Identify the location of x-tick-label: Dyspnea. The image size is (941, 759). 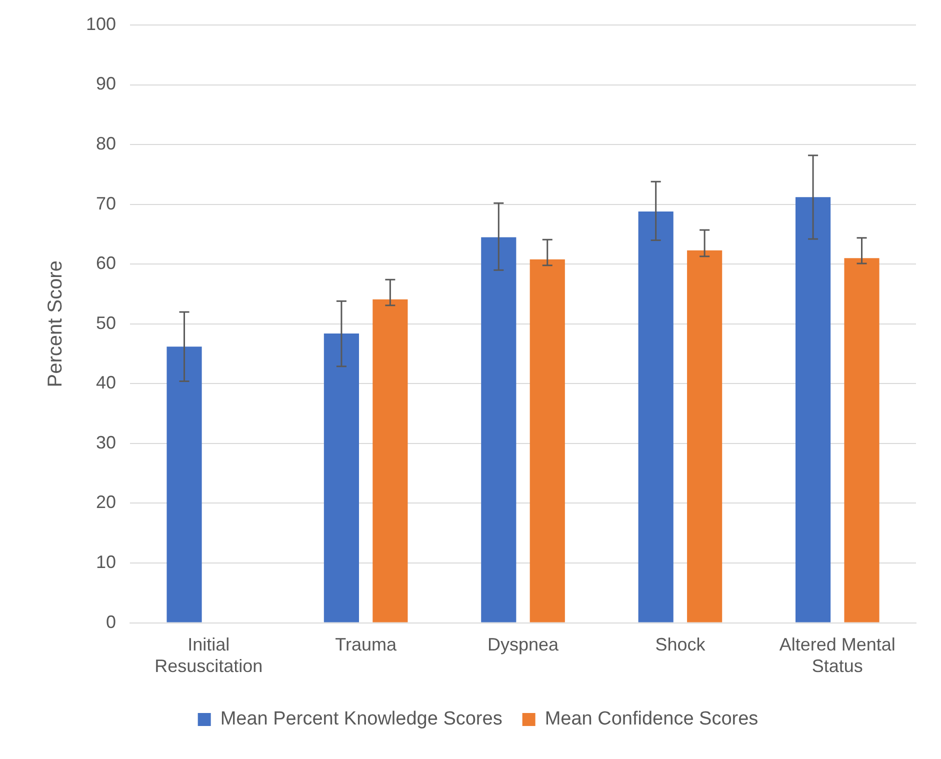
(523, 644).